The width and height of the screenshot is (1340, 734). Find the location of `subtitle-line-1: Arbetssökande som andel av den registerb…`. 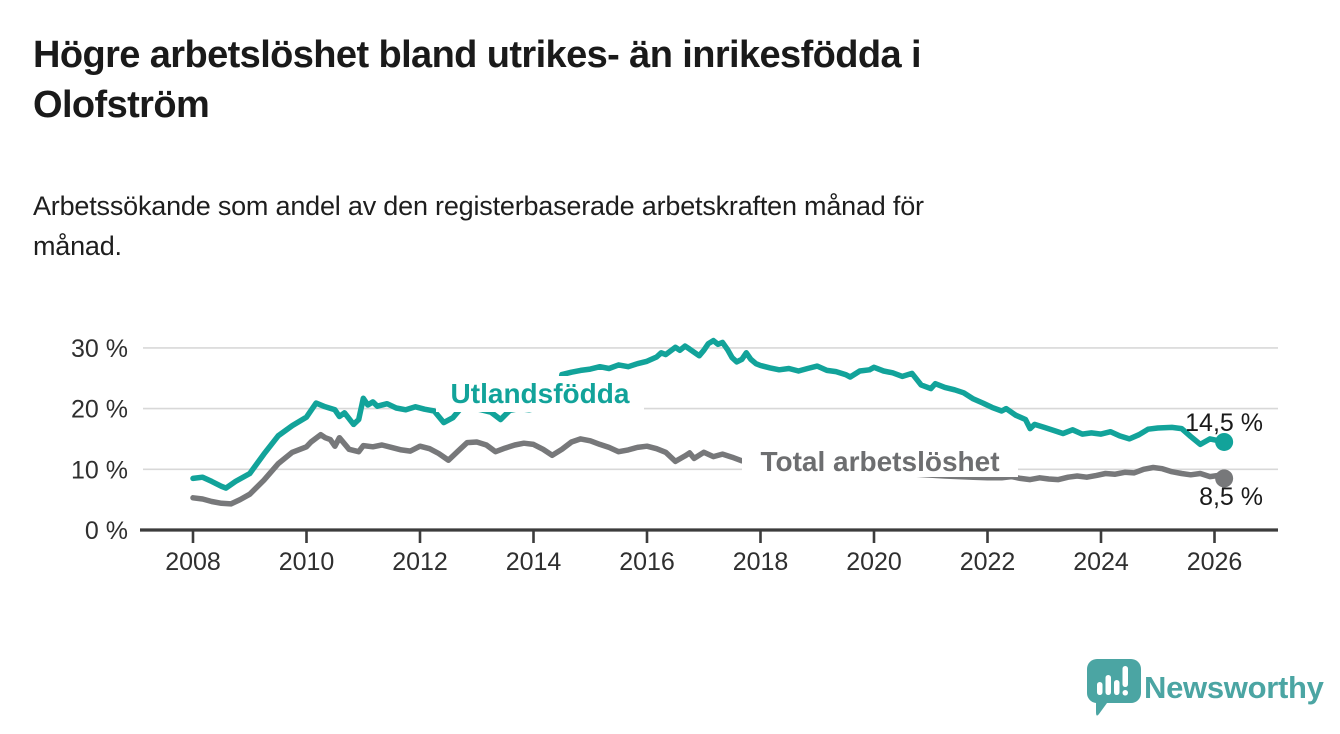

subtitle-line-1: Arbetssökande som andel av den registerb… is located at coordinates (478, 206).